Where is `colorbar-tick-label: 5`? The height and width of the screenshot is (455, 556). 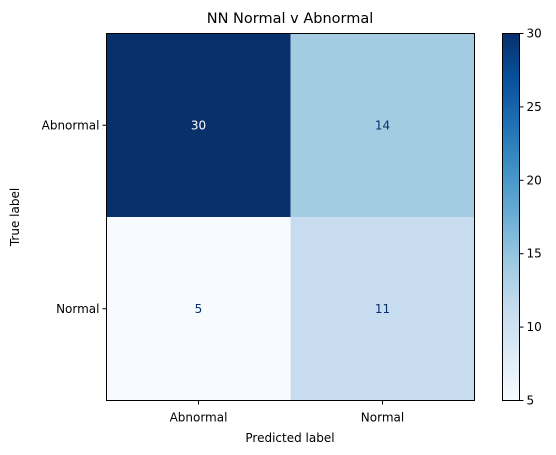 colorbar-tick-label: 5 is located at coordinates (531, 401).